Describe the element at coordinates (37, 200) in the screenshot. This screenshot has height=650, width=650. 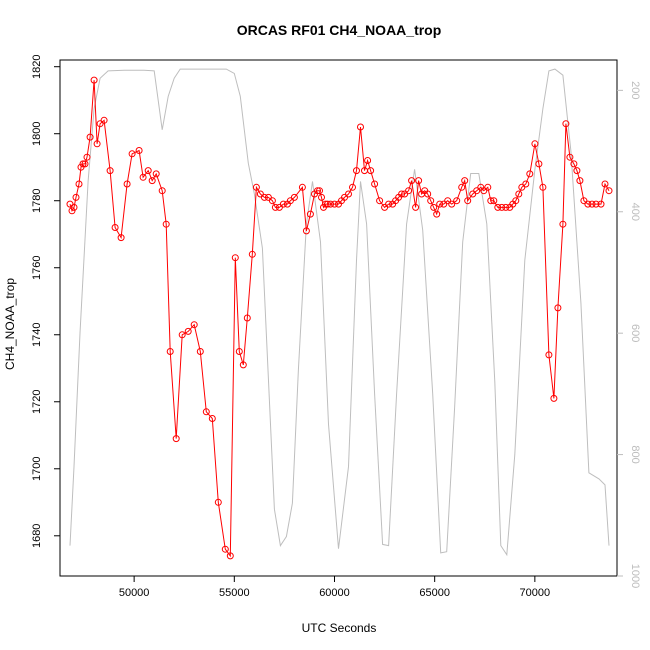
I see `y-tick-label: 1780` at that location.